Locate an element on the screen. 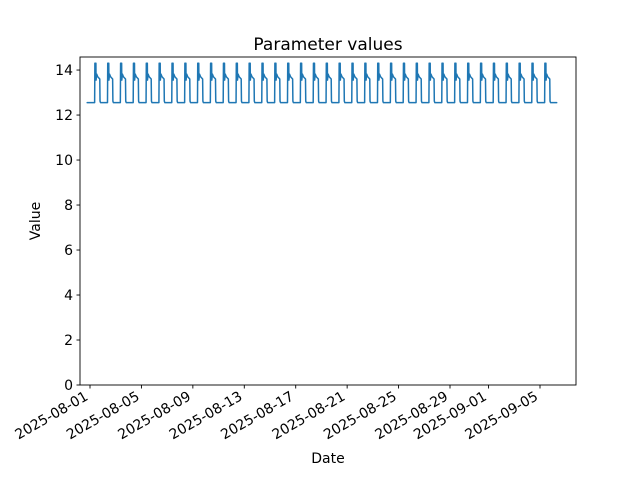 The image size is (640, 484). y-tick-label: 14 is located at coordinates (64, 71).